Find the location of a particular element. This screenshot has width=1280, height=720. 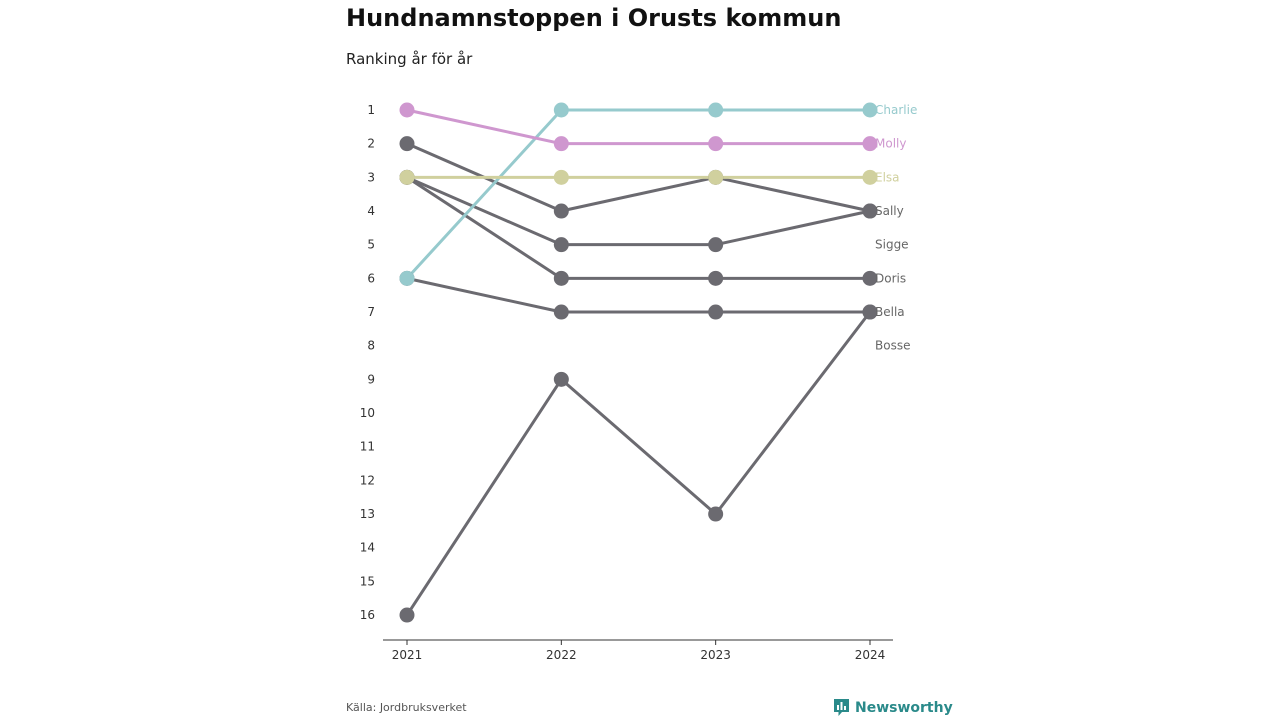

chart-title: Hundnamnstoppen i Orusts kommun is located at coordinates (594, 18).